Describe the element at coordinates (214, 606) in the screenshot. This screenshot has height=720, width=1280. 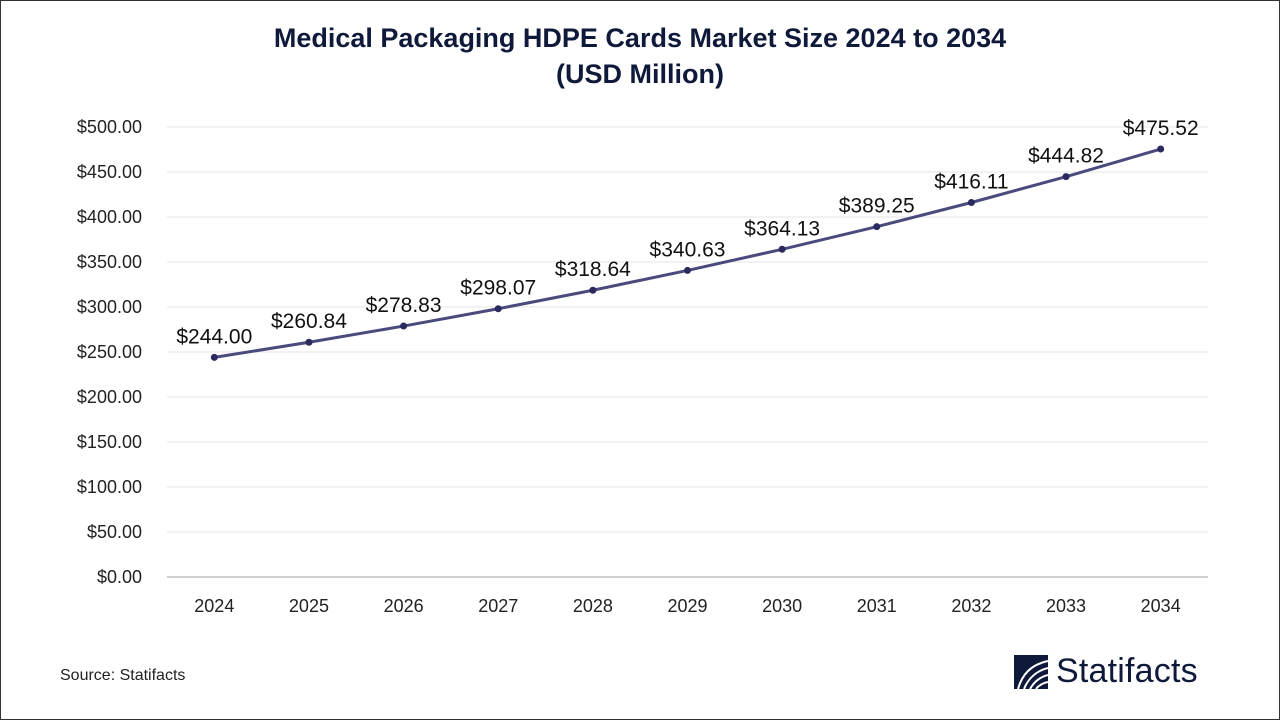
I see `x-tick-label: 2024` at that location.